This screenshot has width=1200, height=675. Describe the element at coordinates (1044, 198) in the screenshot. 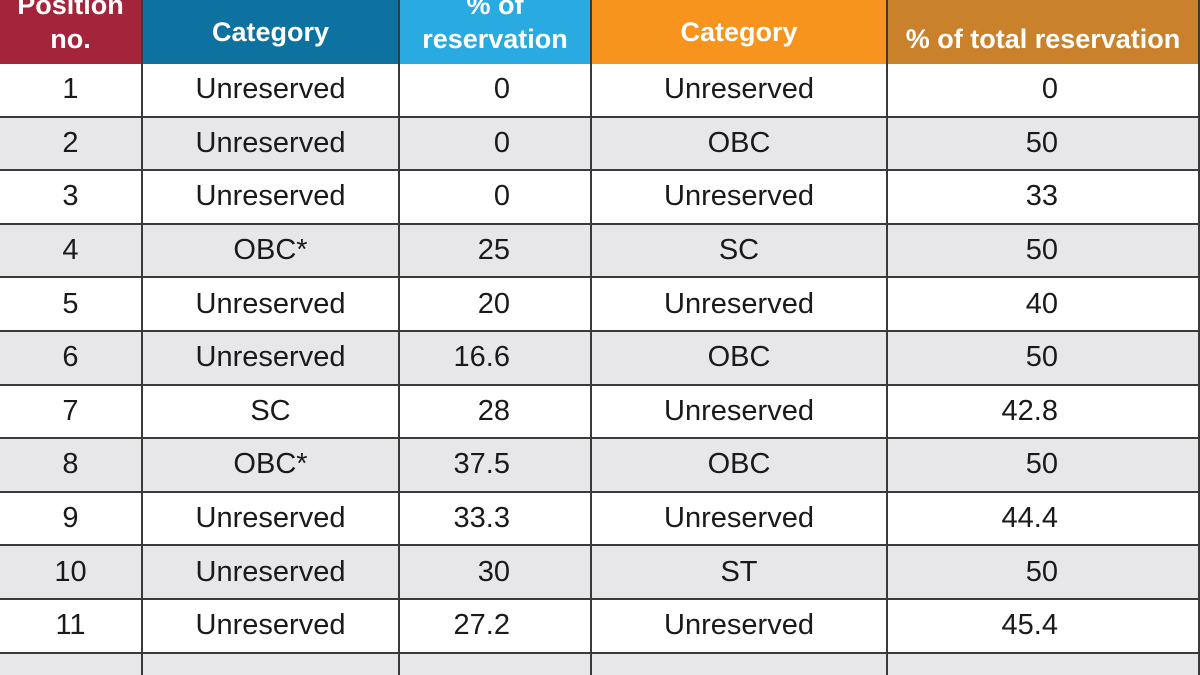

I see `table-cell: 33` at that location.